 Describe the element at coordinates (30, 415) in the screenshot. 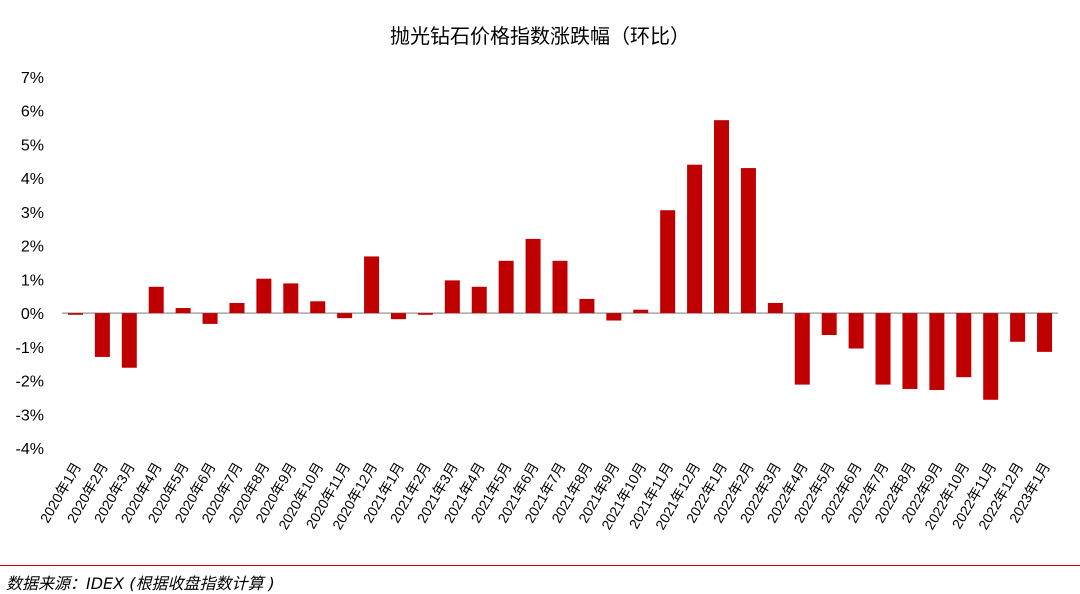

I see `y-tick-label: -3%` at that location.